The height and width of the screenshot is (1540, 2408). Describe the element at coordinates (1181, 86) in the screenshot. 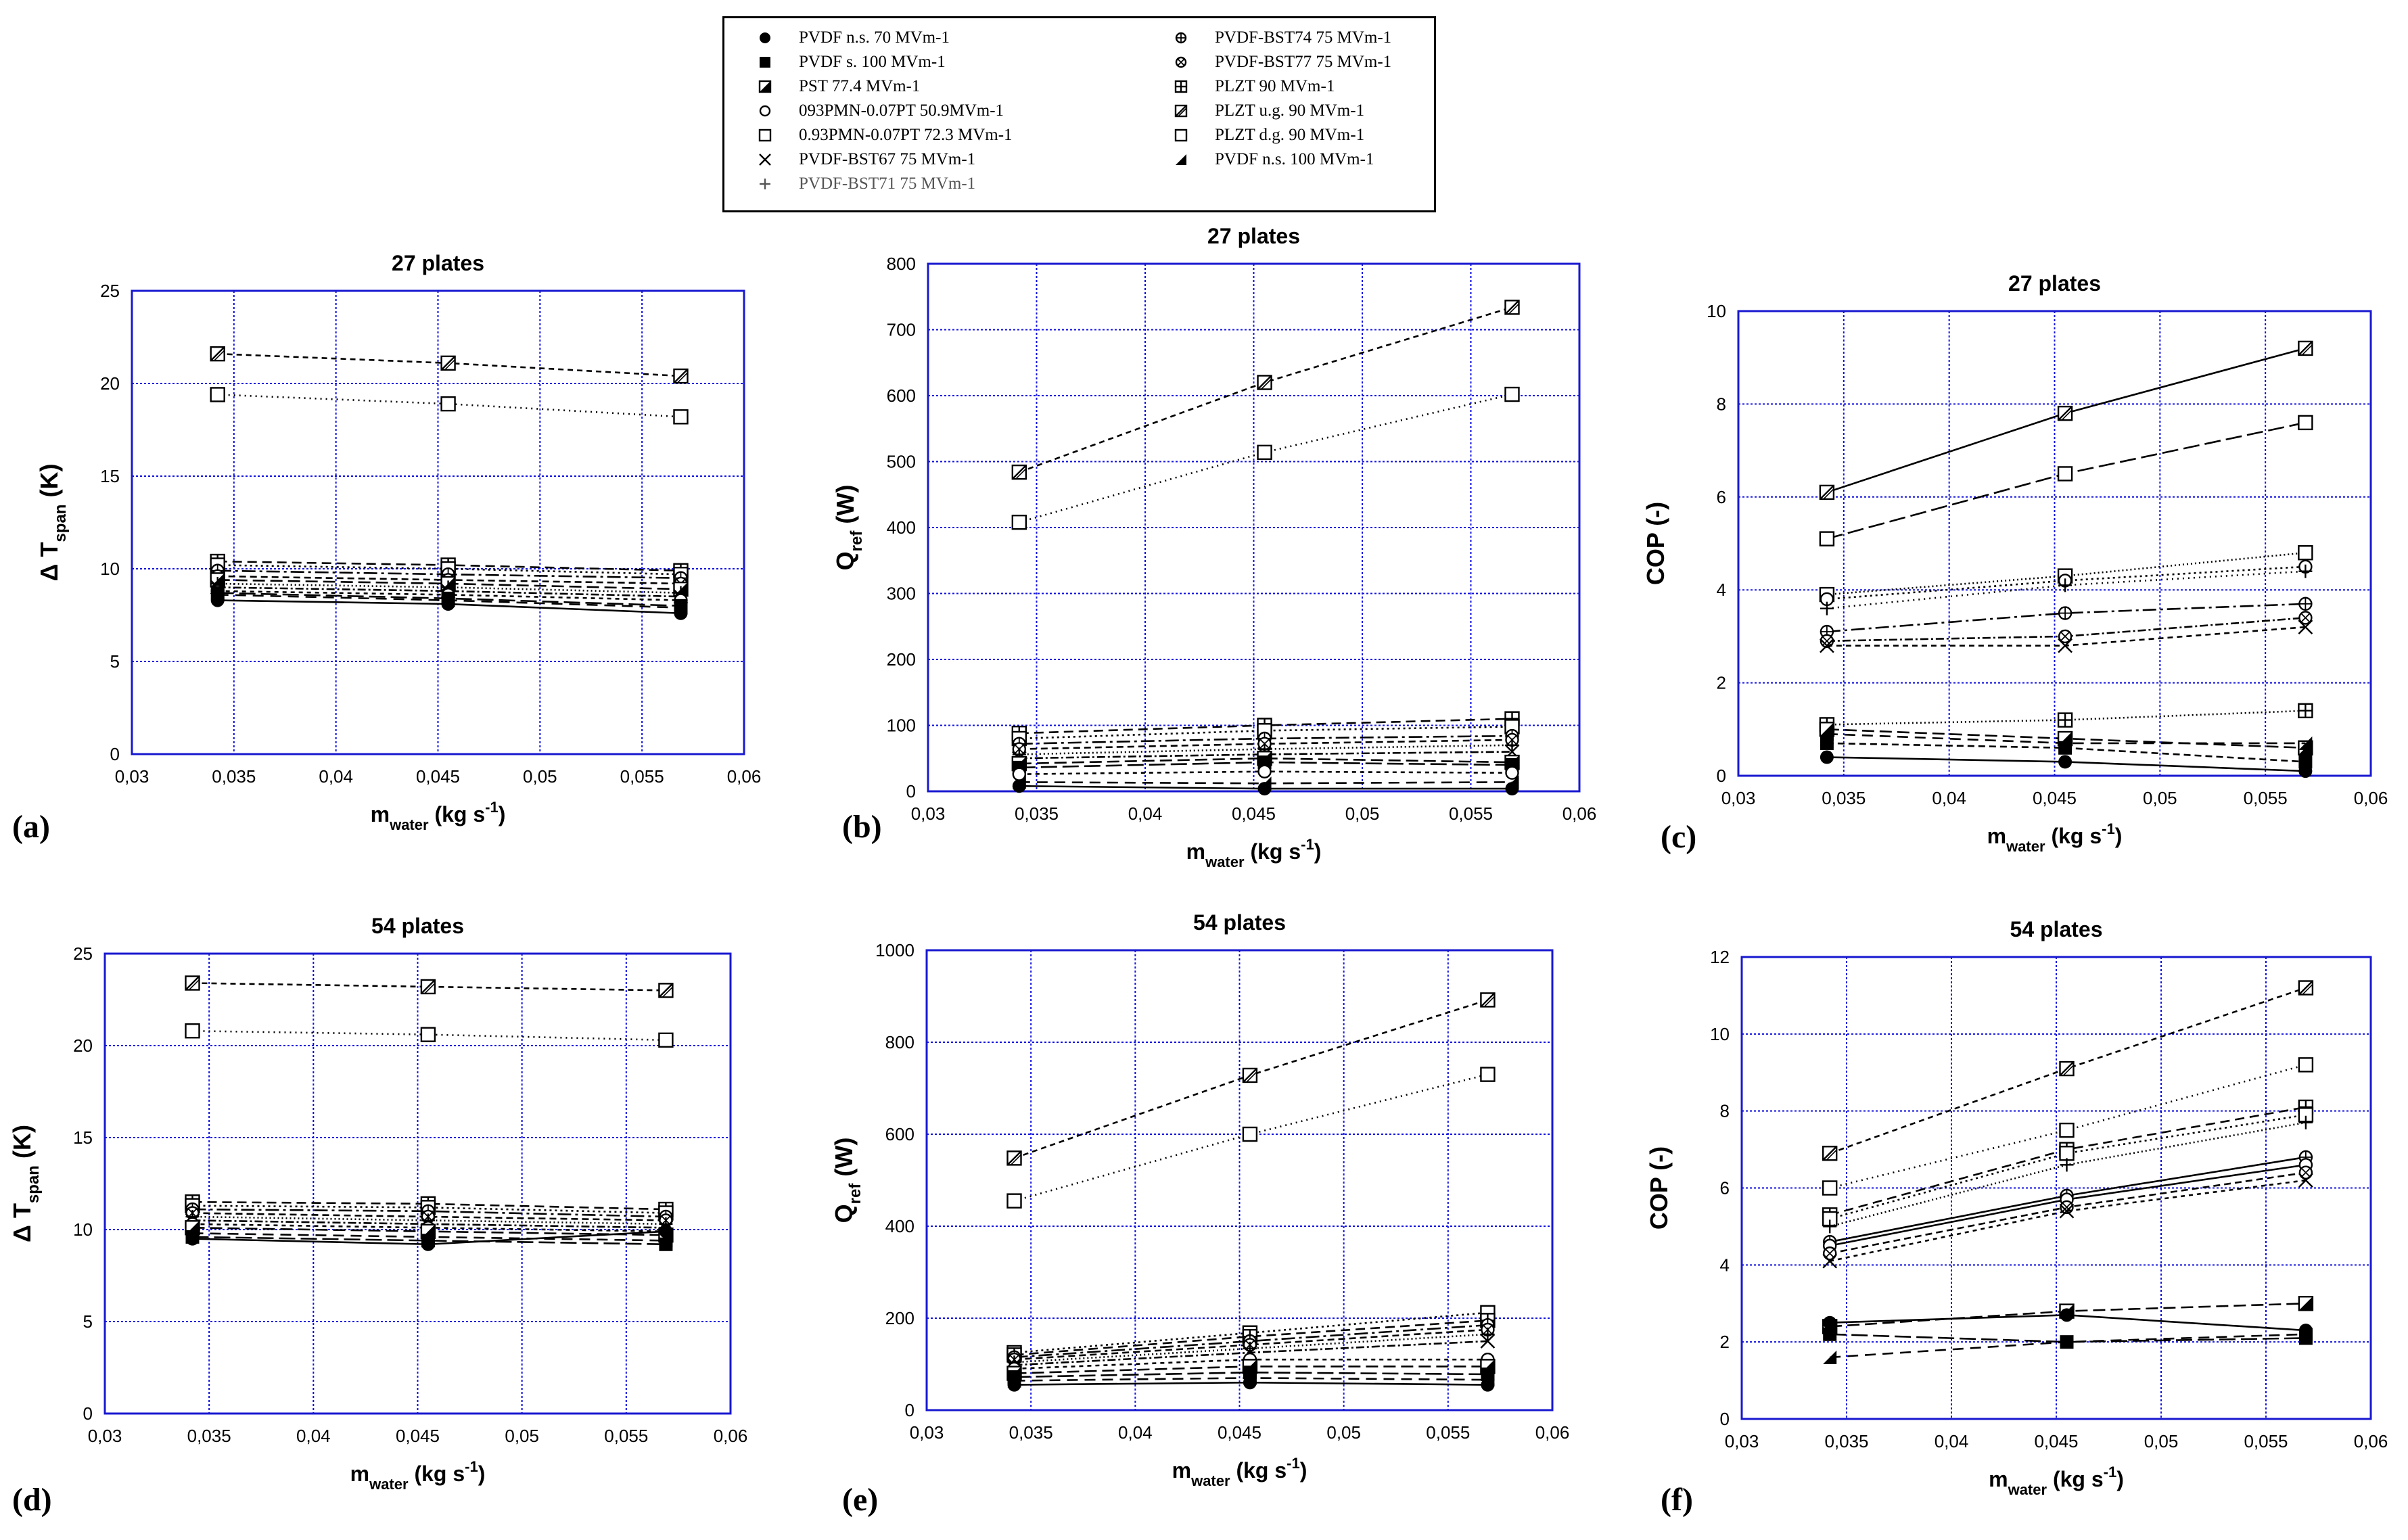

I see `square-plus-icon` at that location.